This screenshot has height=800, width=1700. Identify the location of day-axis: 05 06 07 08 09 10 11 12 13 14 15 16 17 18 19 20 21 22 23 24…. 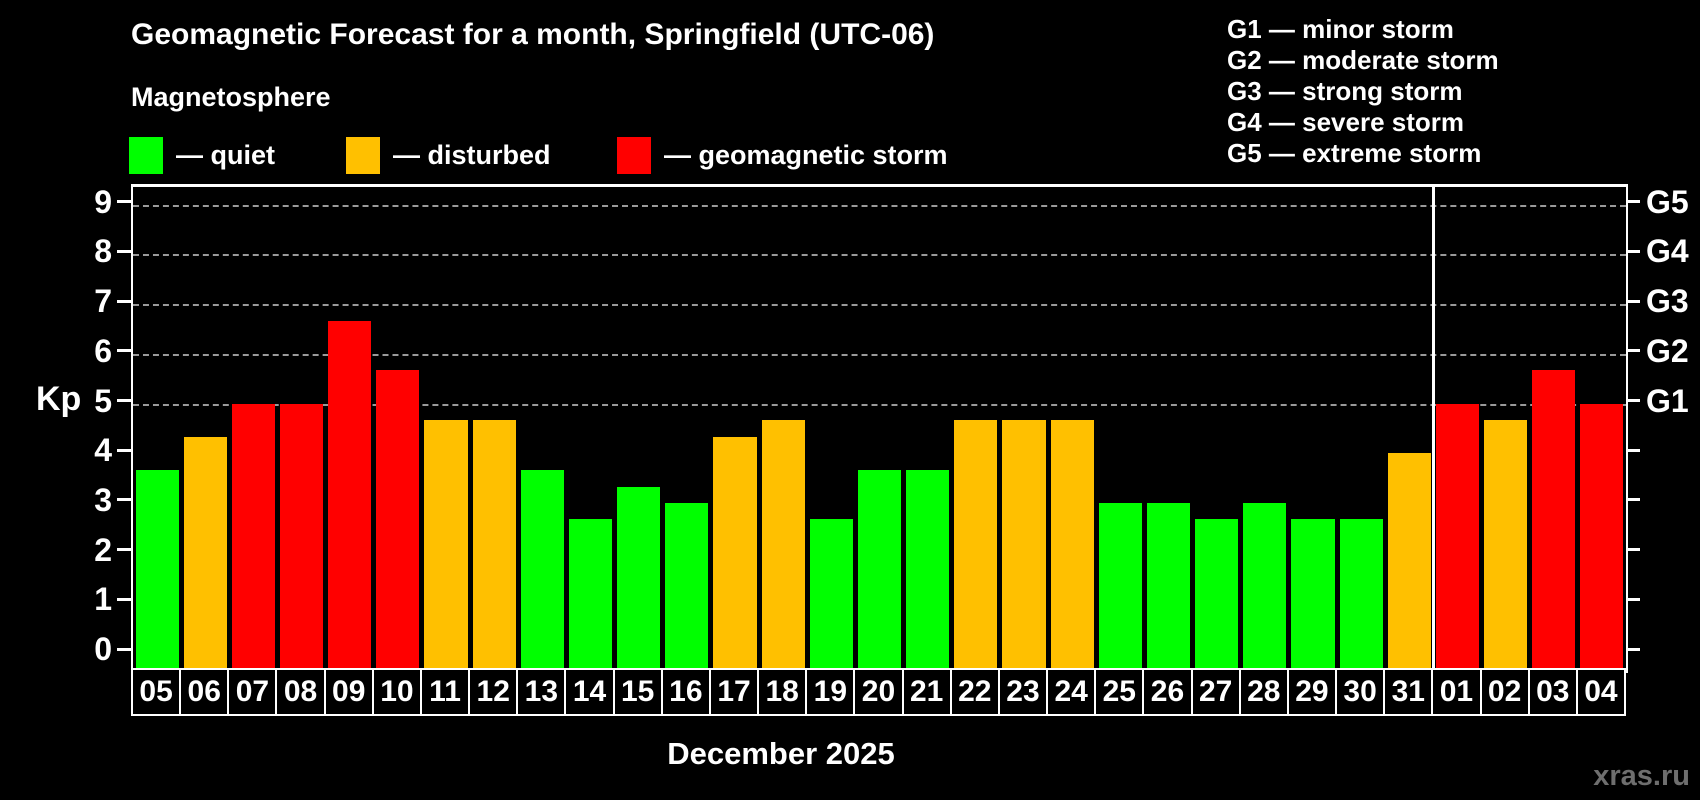
(879, 692).